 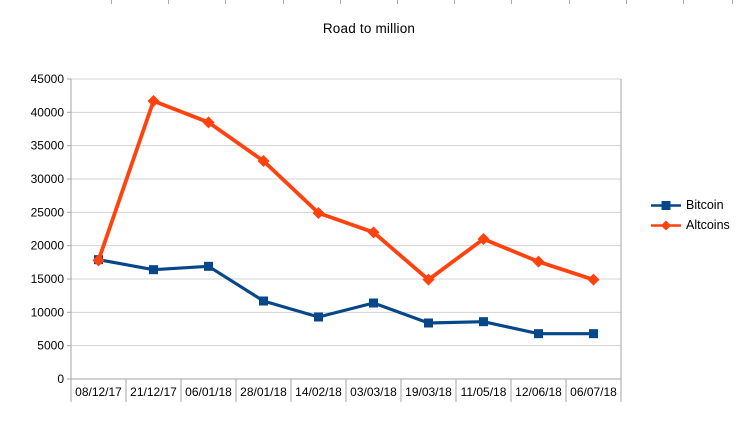 I want to click on y-axis-label: 15000, so click(x=48, y=279).